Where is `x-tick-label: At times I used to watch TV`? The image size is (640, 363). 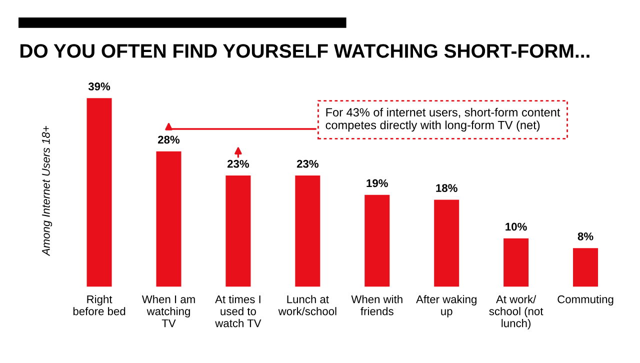
x-tick-label: At times I used to watch TV is located at coordinates (238, 311).